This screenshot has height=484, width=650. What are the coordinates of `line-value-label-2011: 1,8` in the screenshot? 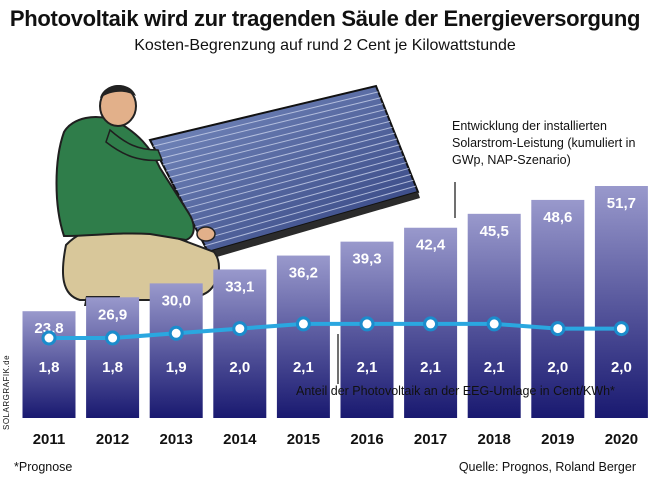 It's located at (49, 367).